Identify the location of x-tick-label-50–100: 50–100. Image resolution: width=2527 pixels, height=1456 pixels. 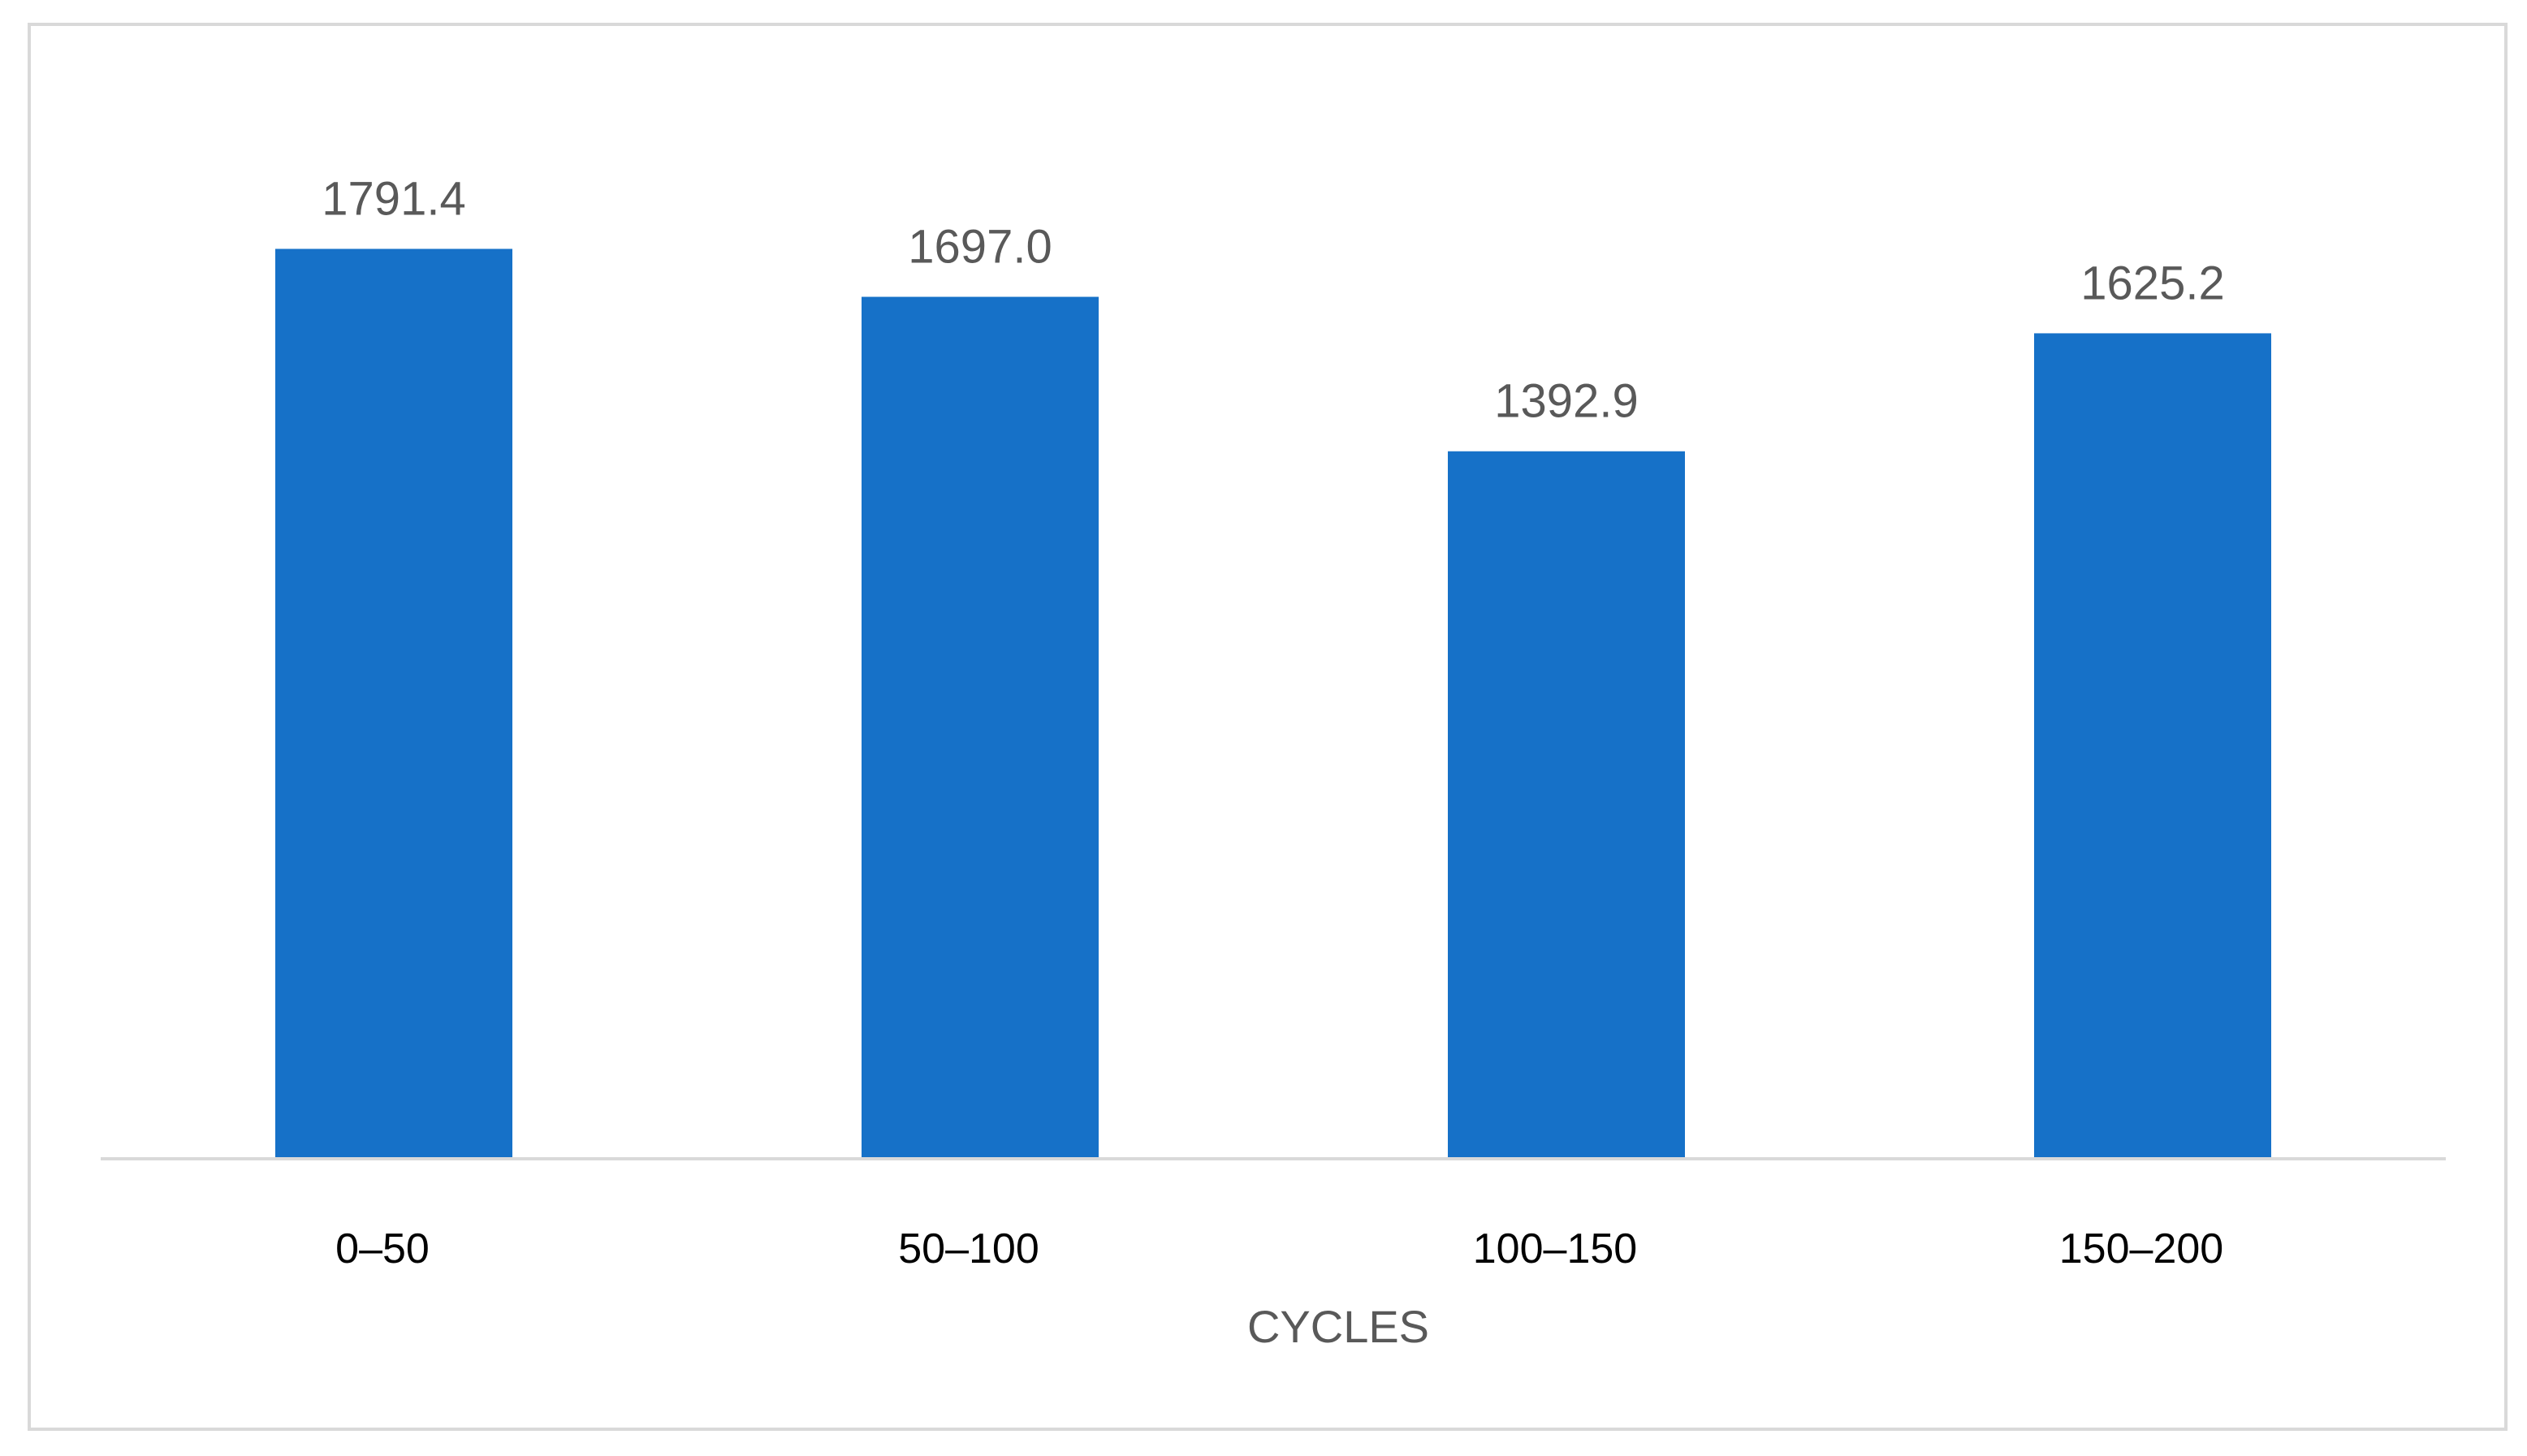
(968, 1248).